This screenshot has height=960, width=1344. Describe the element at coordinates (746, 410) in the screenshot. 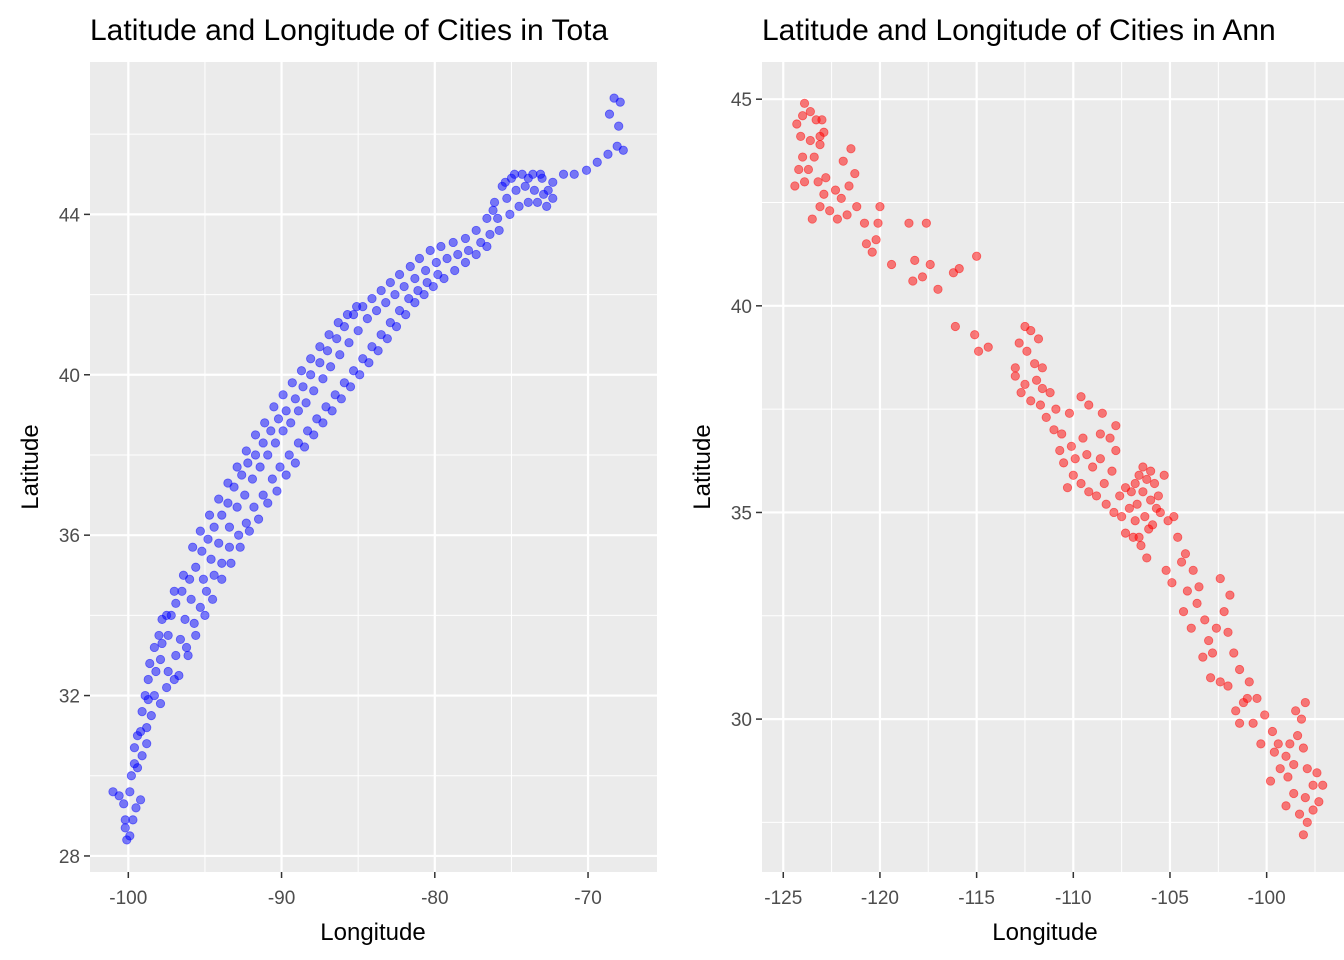

I see `right-y-ticks: 30 35 40 45` at that location.